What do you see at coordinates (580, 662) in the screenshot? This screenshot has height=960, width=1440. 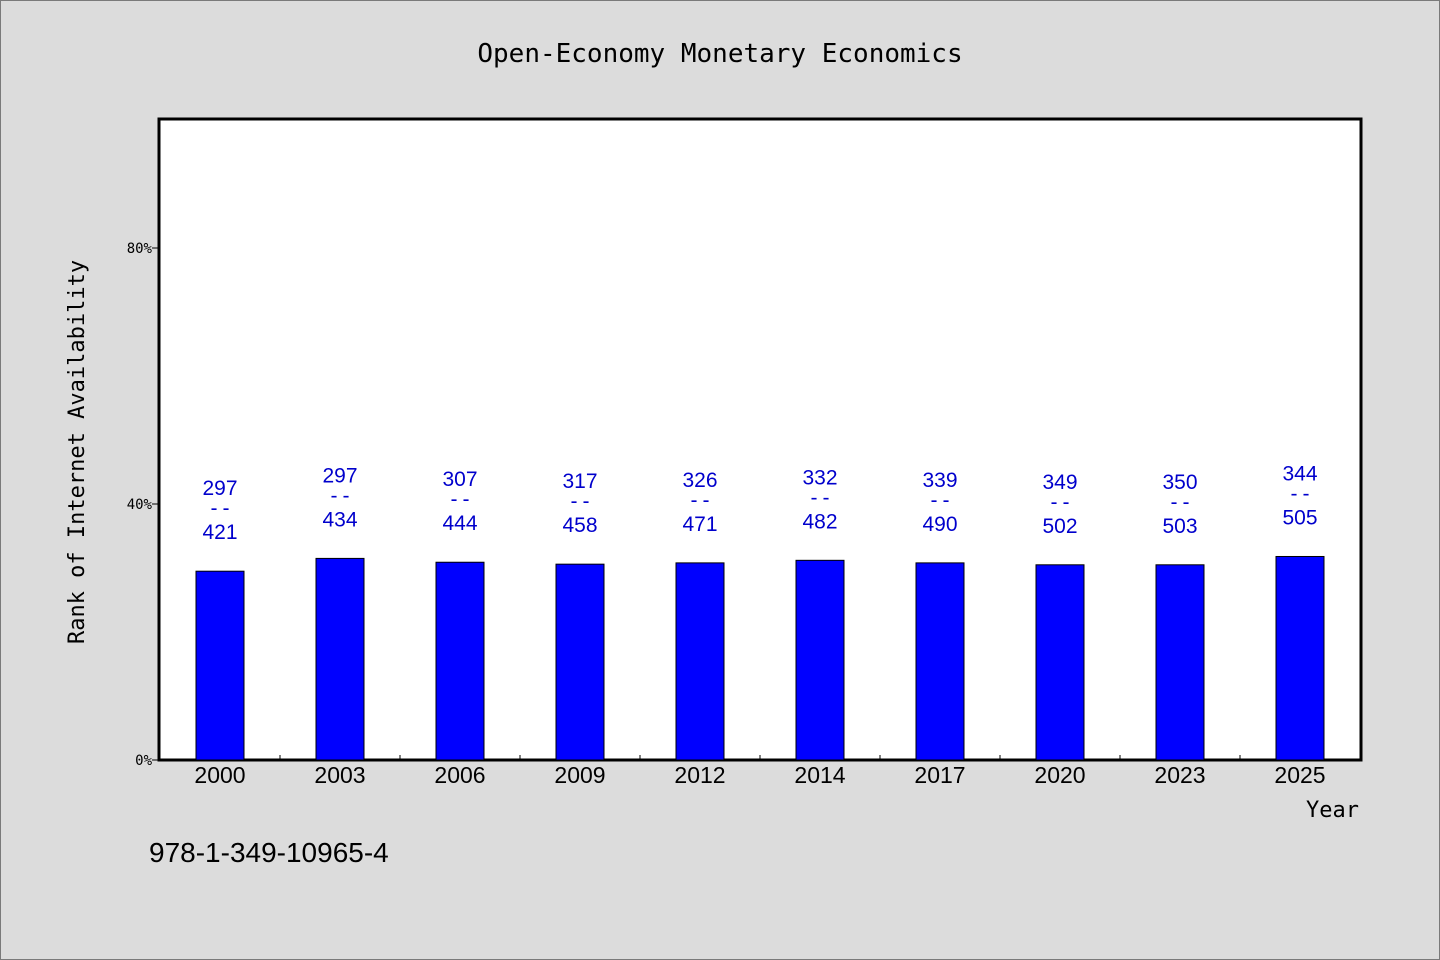 I see `bar-2009` at bounding box center [580, 662].